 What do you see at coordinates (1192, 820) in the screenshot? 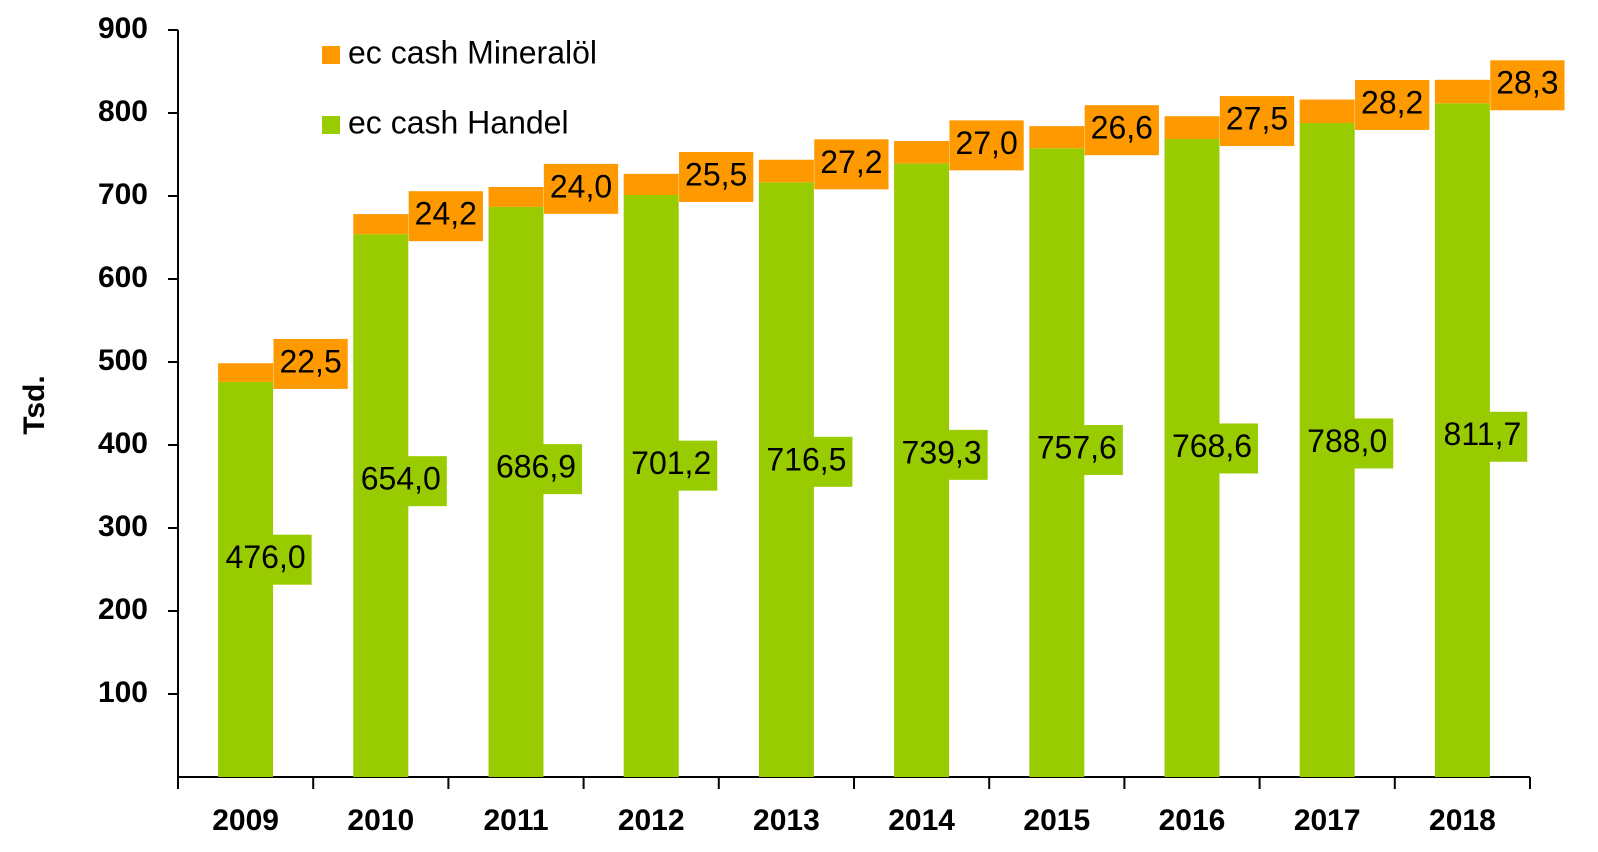
I see `x-tick-label: 2016` at bounding box center [1192, 820].